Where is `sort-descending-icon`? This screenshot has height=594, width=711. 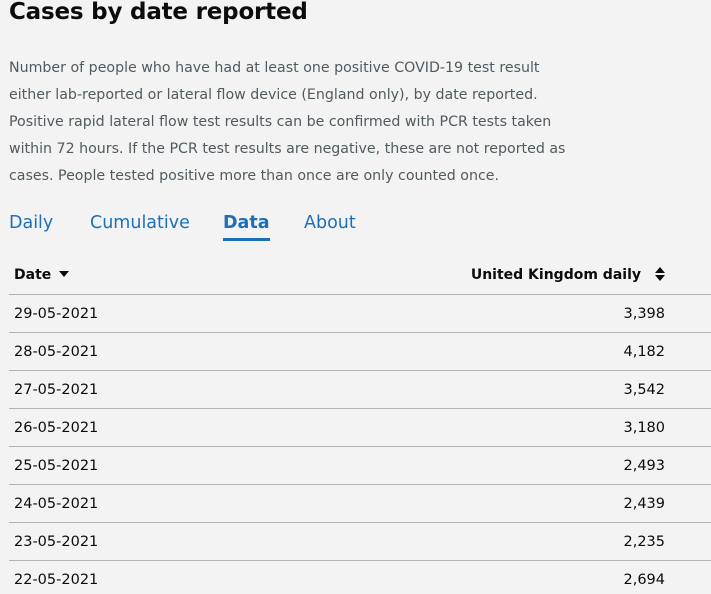
sort-descending-icon is located at coordinates (64, 274).